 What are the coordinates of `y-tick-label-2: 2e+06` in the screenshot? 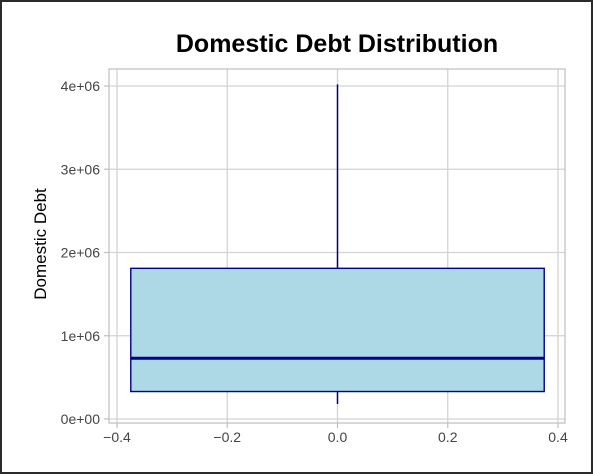 It's located at (81, 253).